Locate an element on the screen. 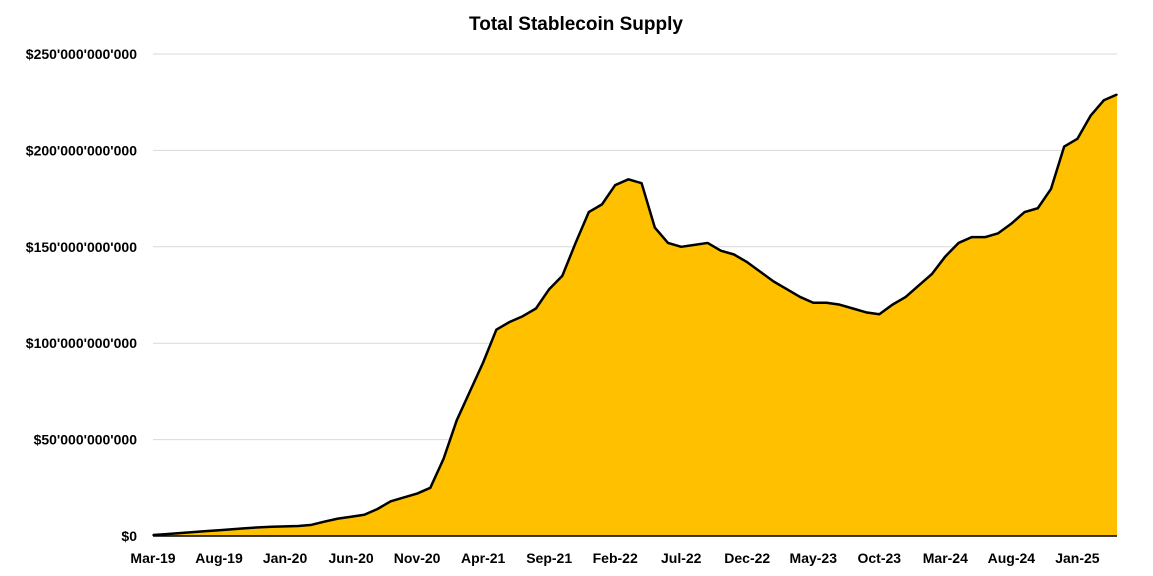 This screenshot has height=576, width=1153. y-tick-label: $250'000'000'000 is located at coordinates (81, 54).